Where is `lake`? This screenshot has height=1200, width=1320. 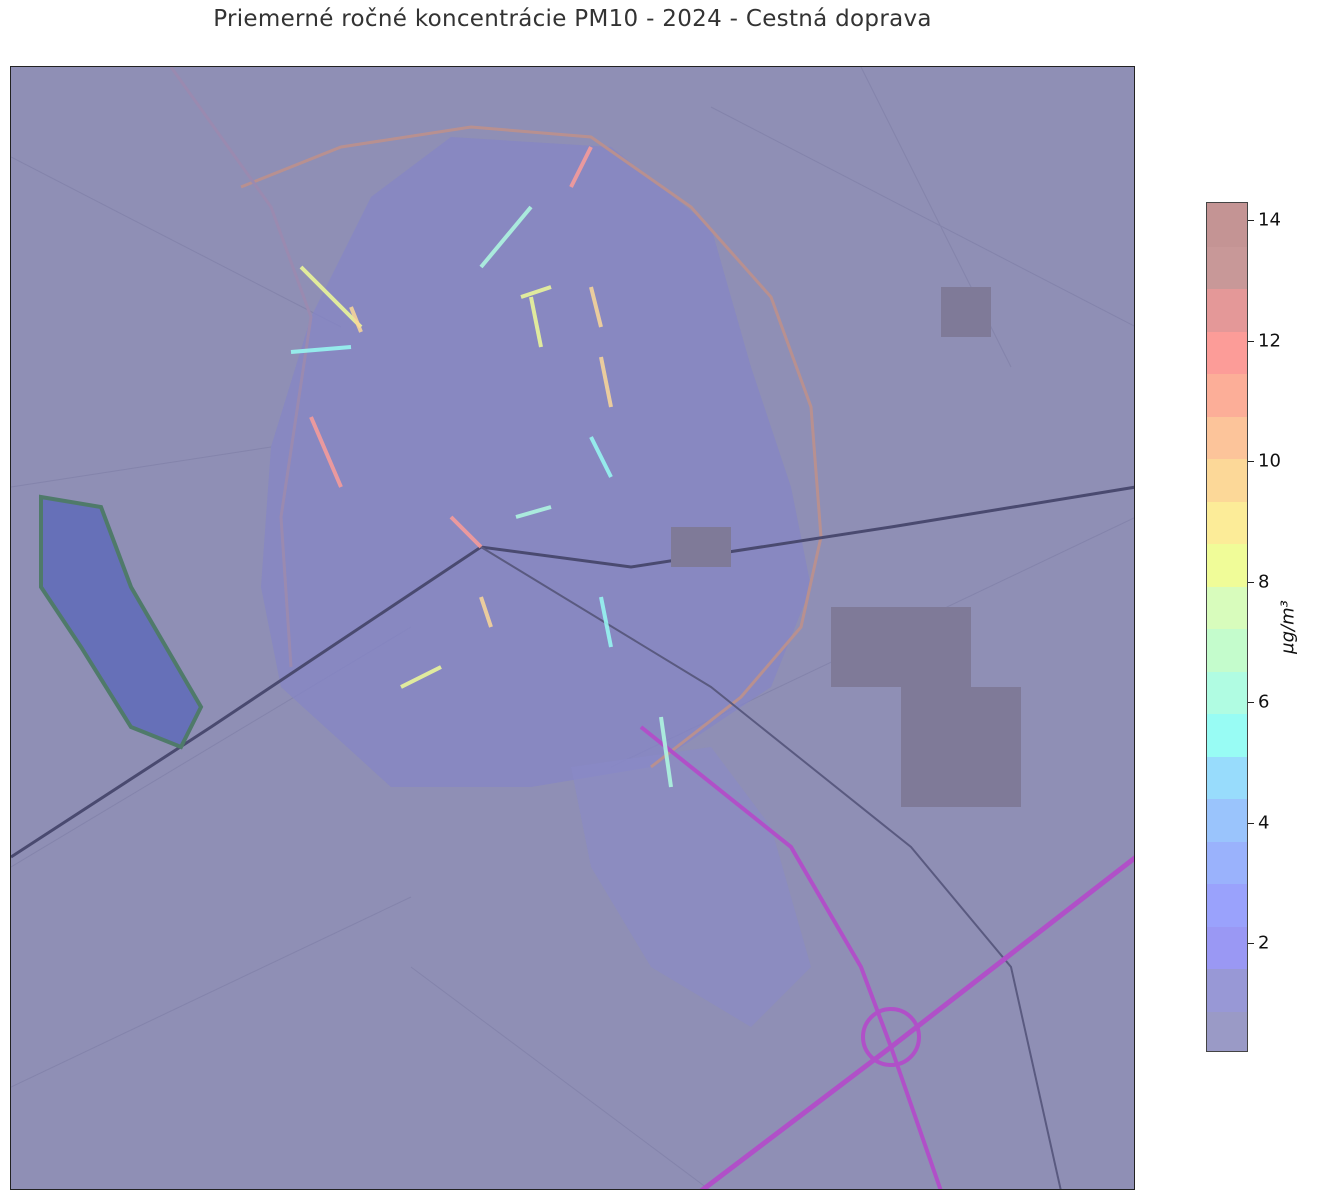 lake is located at coordinates (121, 622).